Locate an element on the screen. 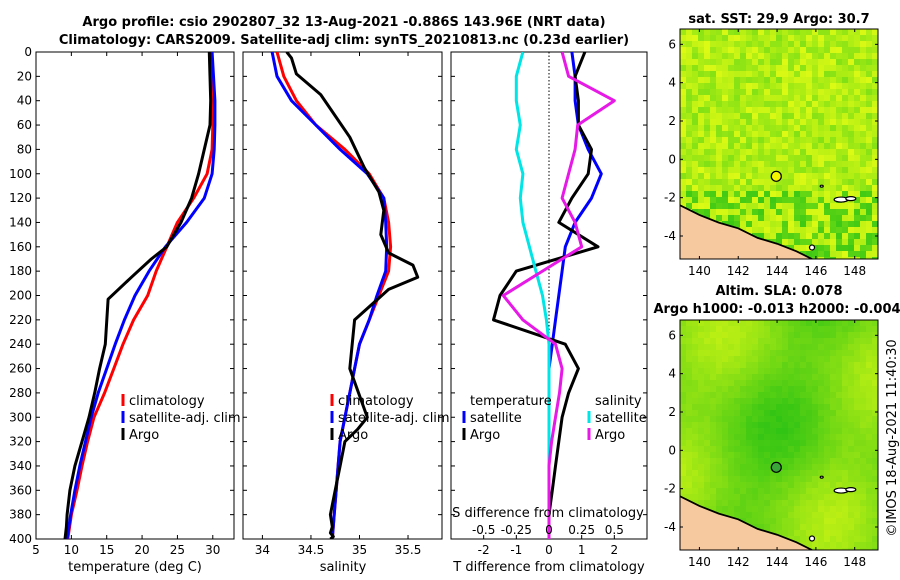 The width and height of the screenshot is (900, 580). depth-tick-label: 220 is located at coordinates (20, 320).